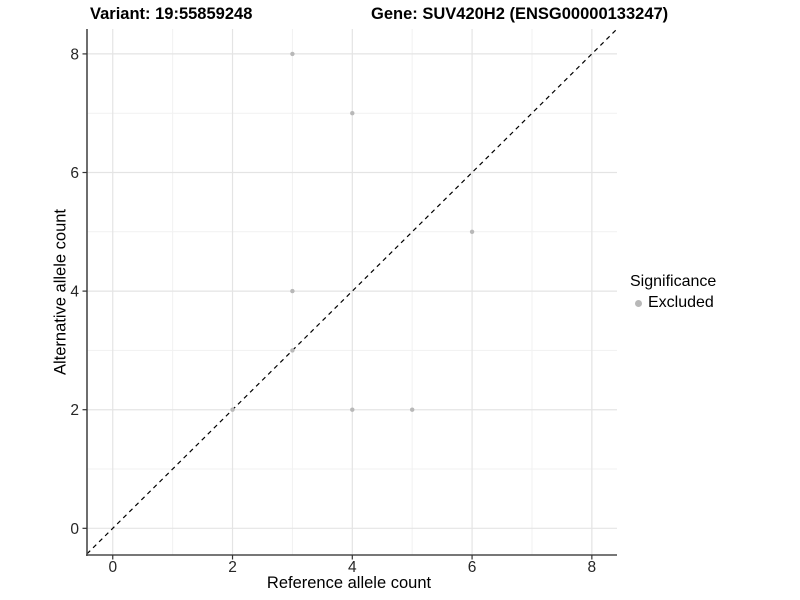  I want to click on y-tick-label: 8, so click(74, 54).